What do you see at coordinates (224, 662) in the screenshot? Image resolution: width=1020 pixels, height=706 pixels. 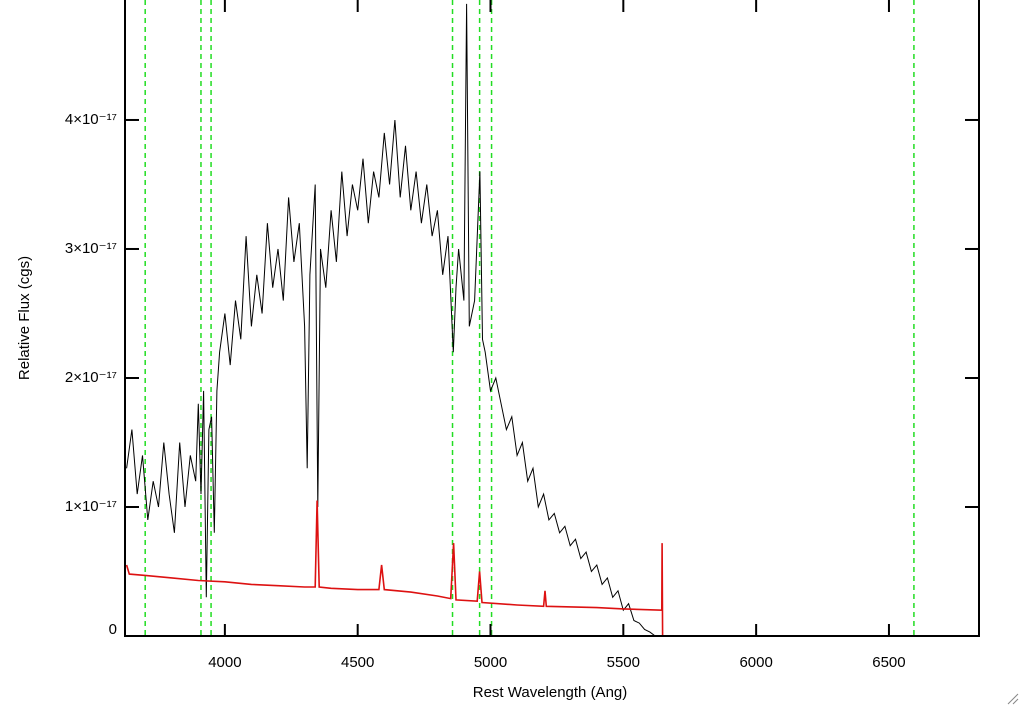 I see `x-tick-label: 4000` at bounding box center [224, 662].